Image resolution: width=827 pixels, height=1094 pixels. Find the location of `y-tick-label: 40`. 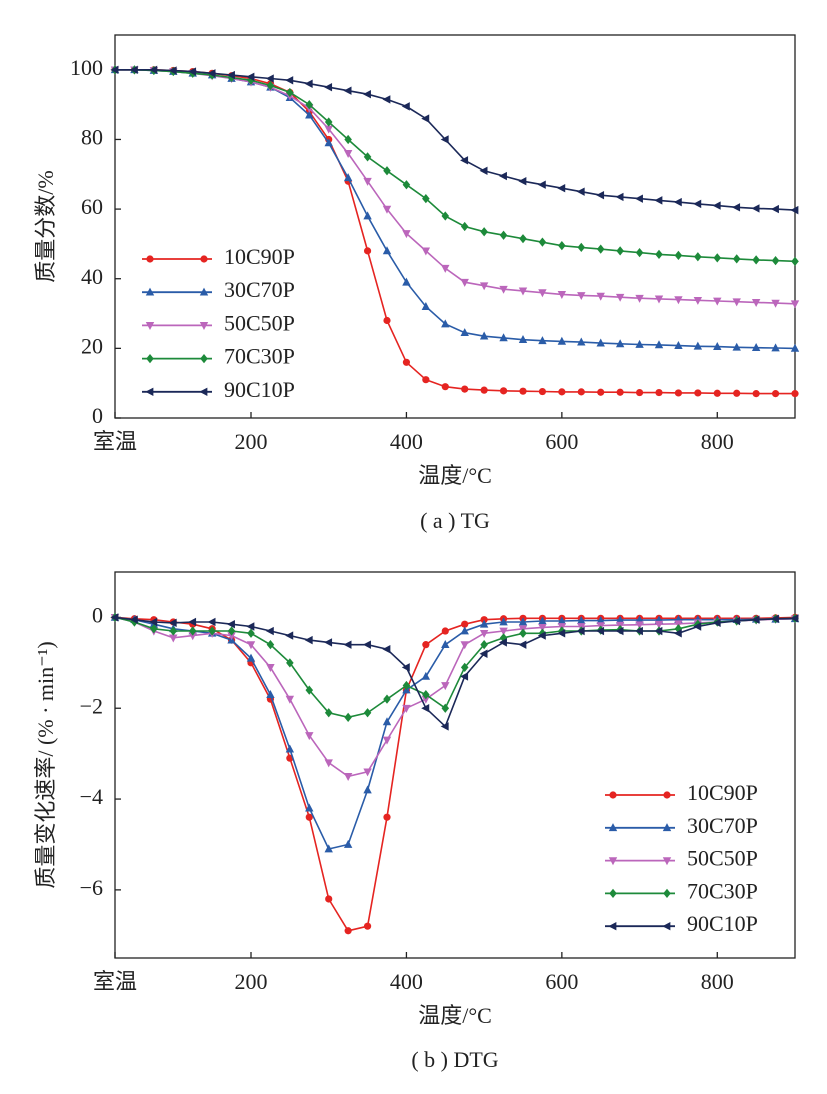

y-tick-label: 40 is located at coordinates (92, 276).